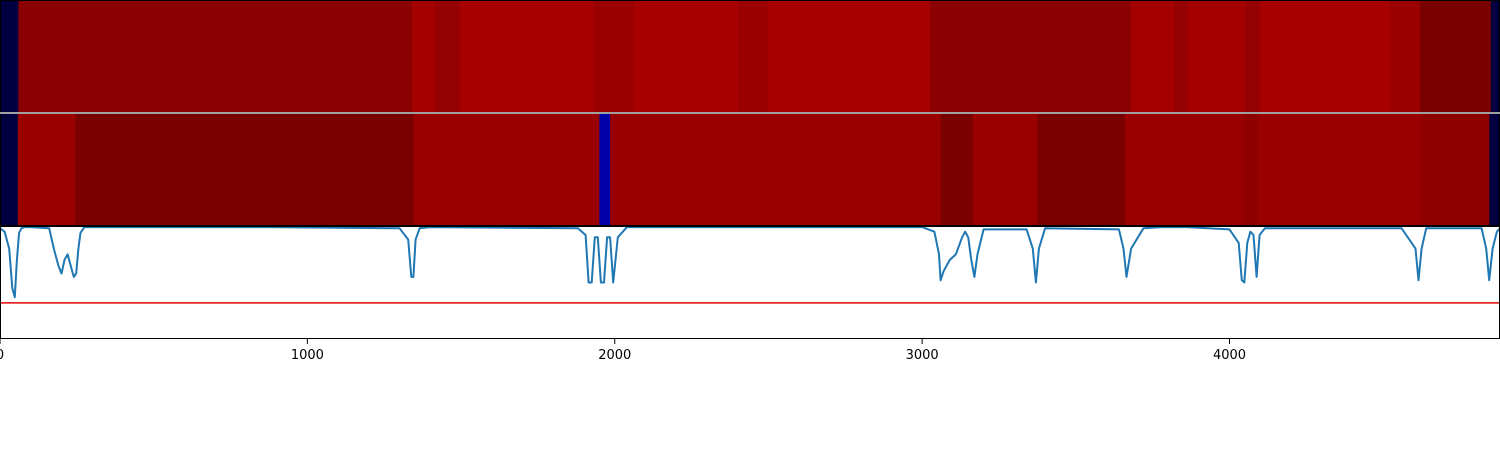 The image size is (1500, 450). What do you see at coordinates (2, 355) in the screenshot?
I see `x-tick-label-0: 0` at bounding box center [2, 355].